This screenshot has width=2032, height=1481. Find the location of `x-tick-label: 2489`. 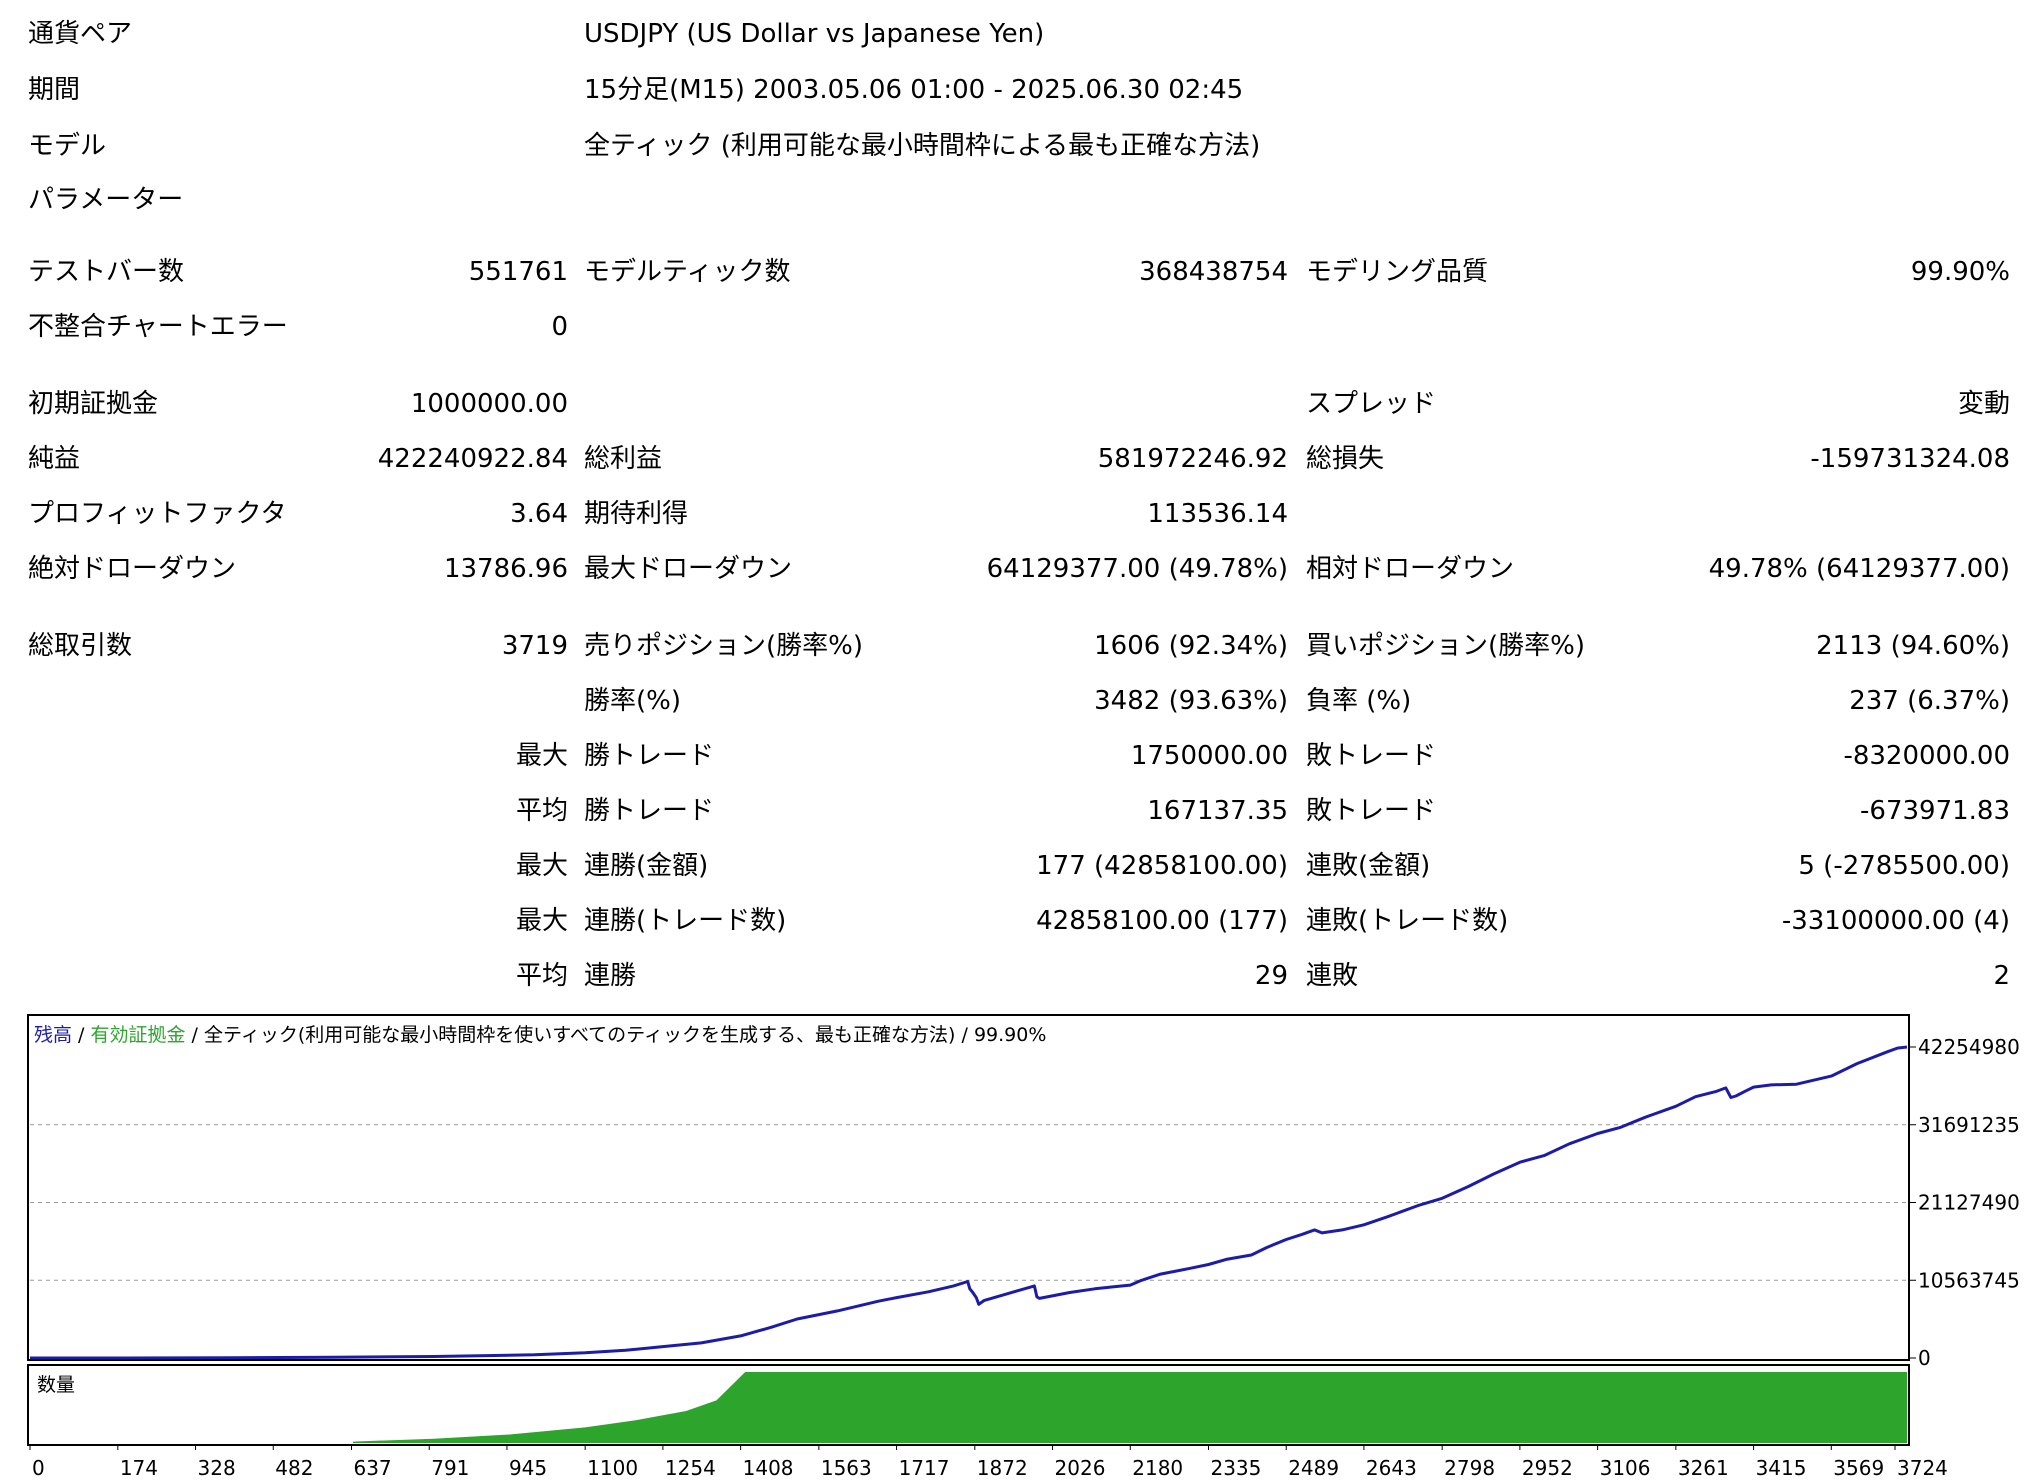

x-tick-label: 2489 is located at coordinates (1313, 1468).